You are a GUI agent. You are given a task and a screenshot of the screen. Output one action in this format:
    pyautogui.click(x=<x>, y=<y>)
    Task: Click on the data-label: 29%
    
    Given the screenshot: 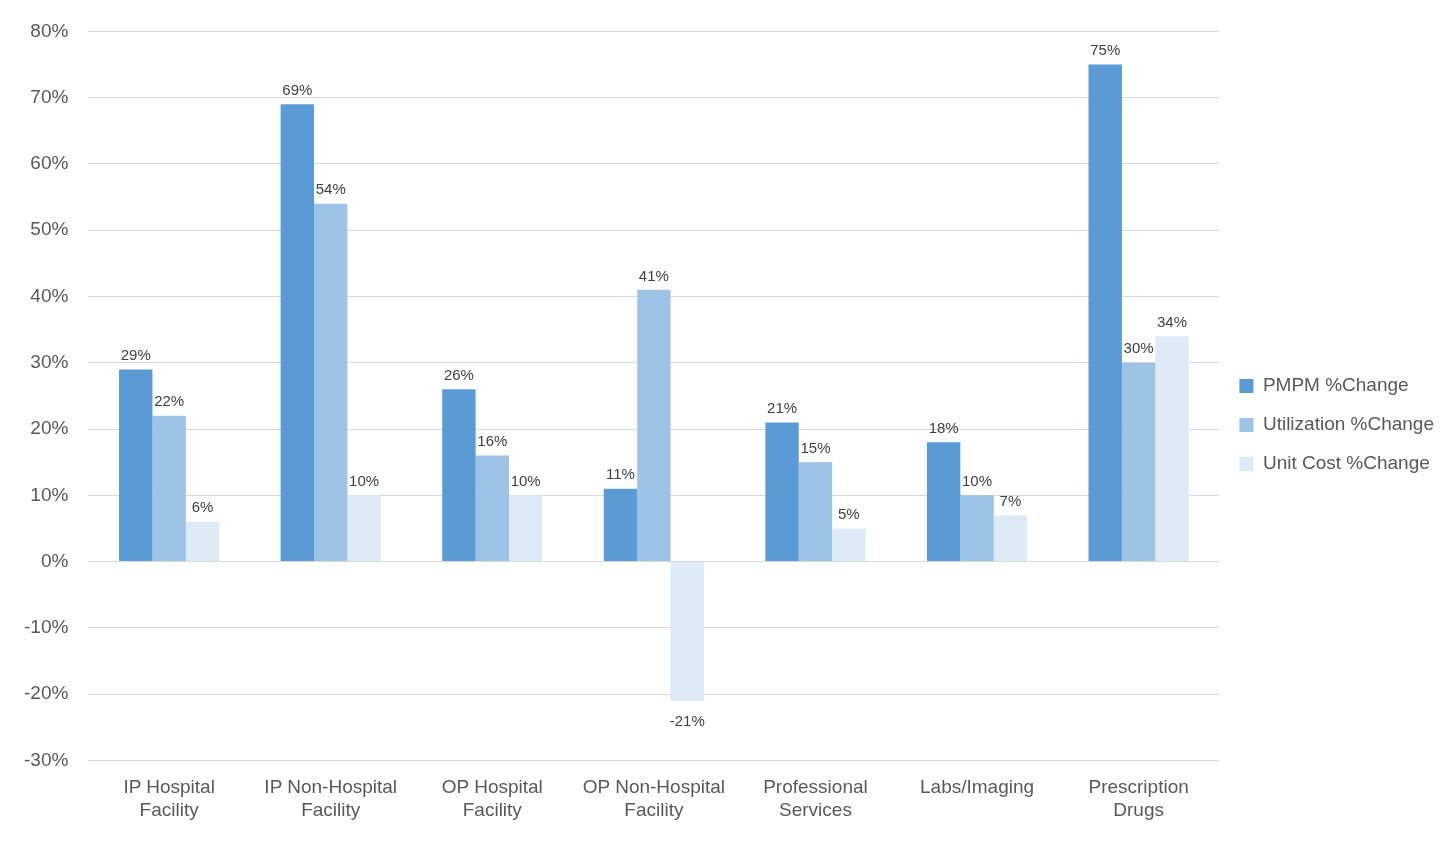 What is the action you would take?
    pyautogui.click(x=135, y=355)
    